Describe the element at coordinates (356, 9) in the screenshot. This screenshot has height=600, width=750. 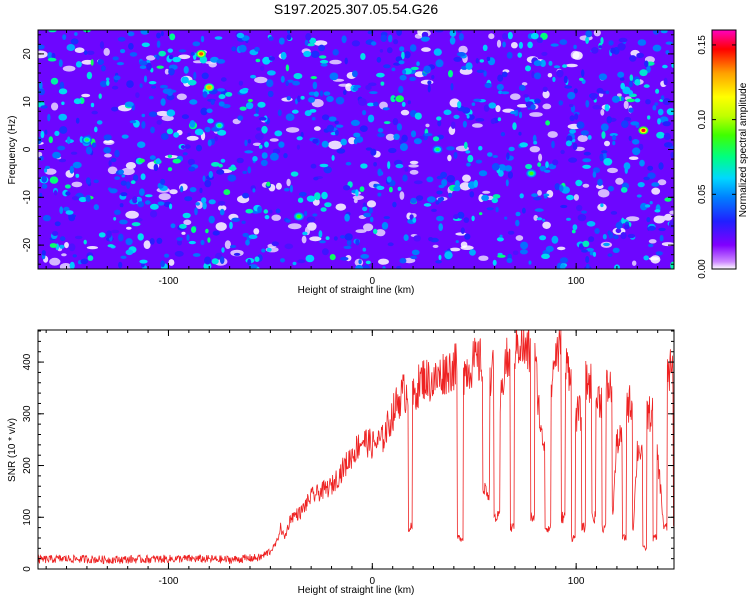
I see `figure-title: S197.2025.307.05.54.G26` at that location.